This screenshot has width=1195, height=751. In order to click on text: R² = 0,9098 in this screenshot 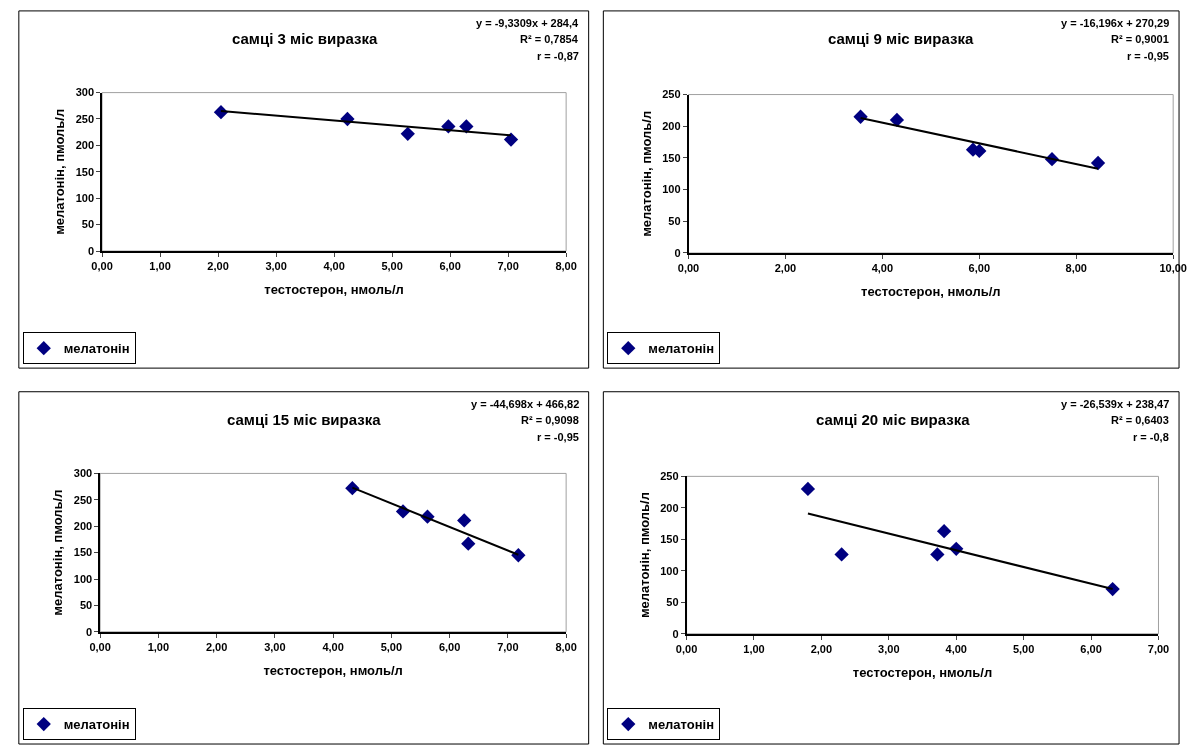, I will do `click(550, 420)`.